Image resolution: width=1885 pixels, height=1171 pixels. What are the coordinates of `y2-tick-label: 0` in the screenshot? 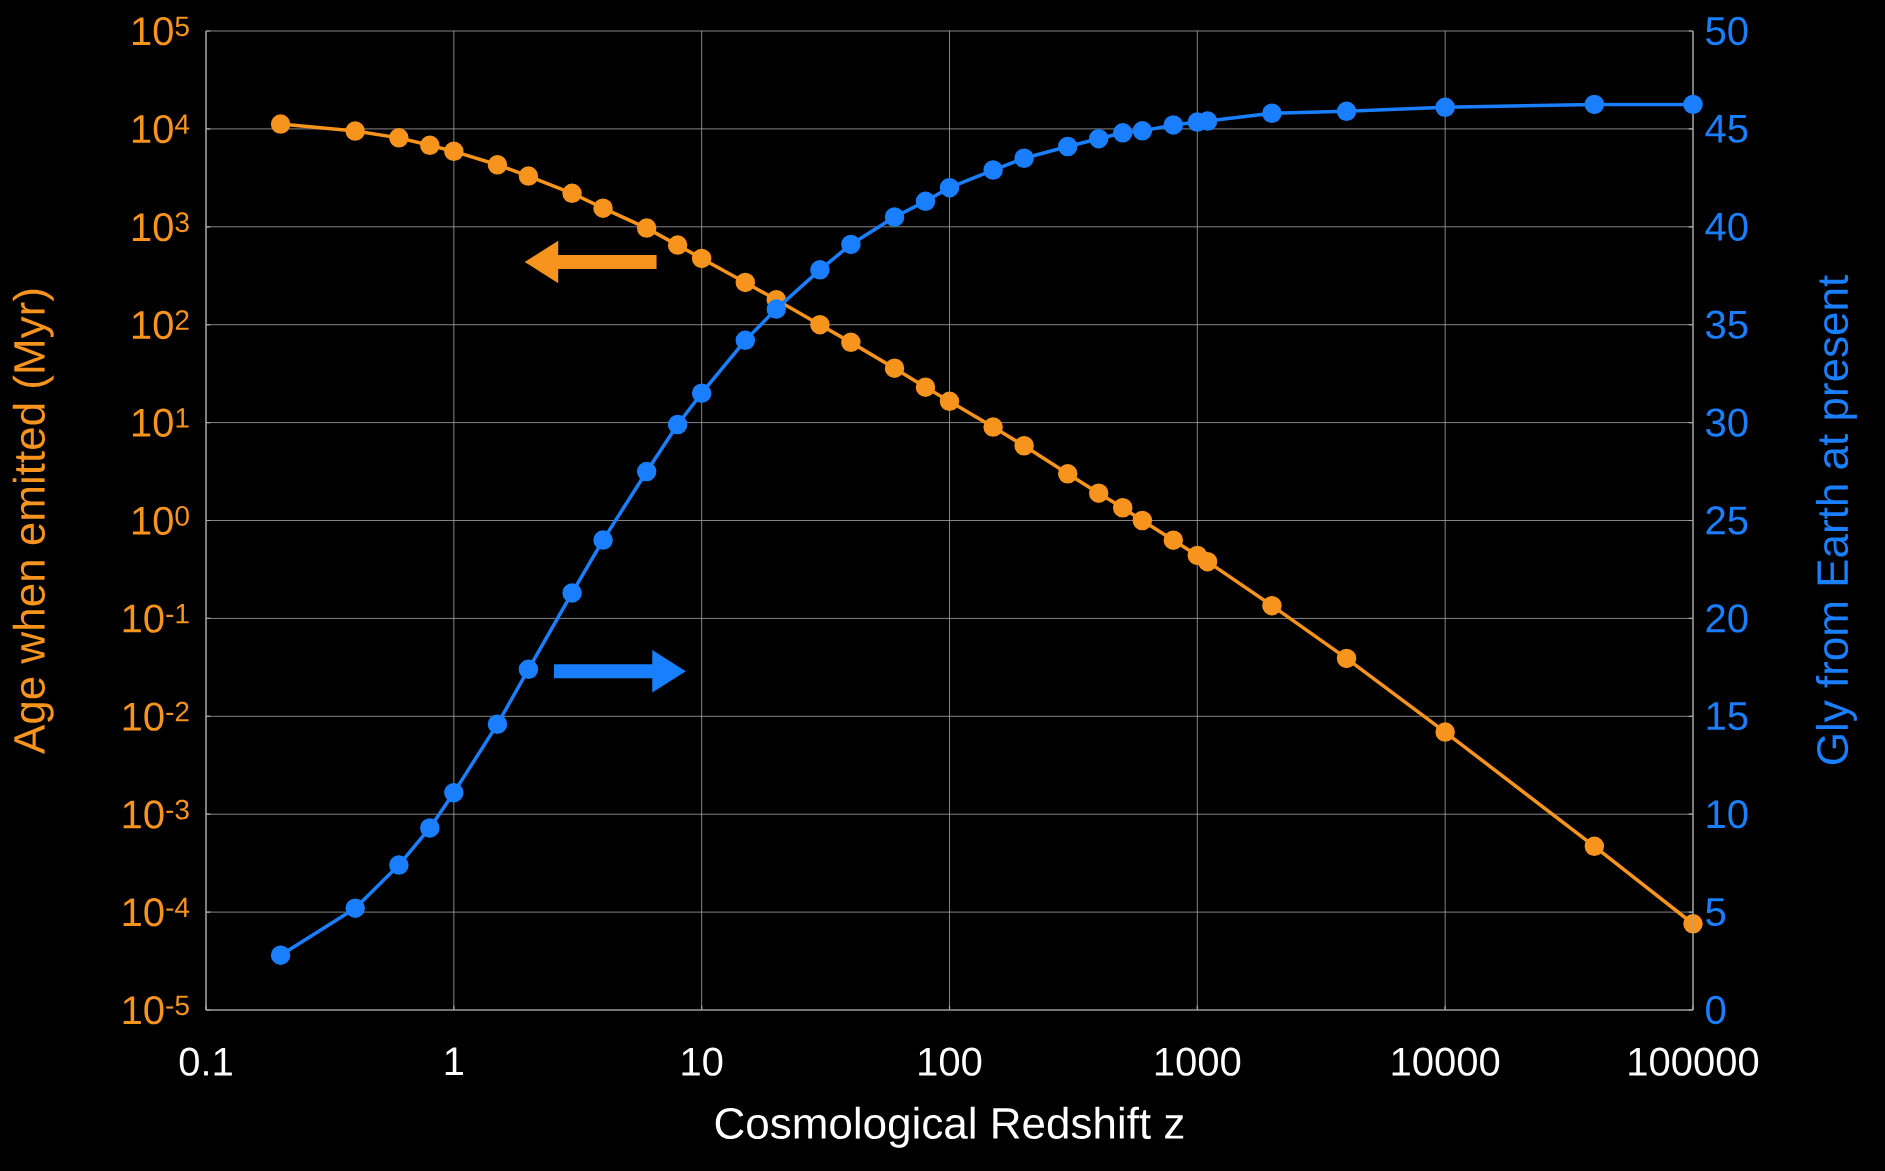 It's located at (1716, 1010).